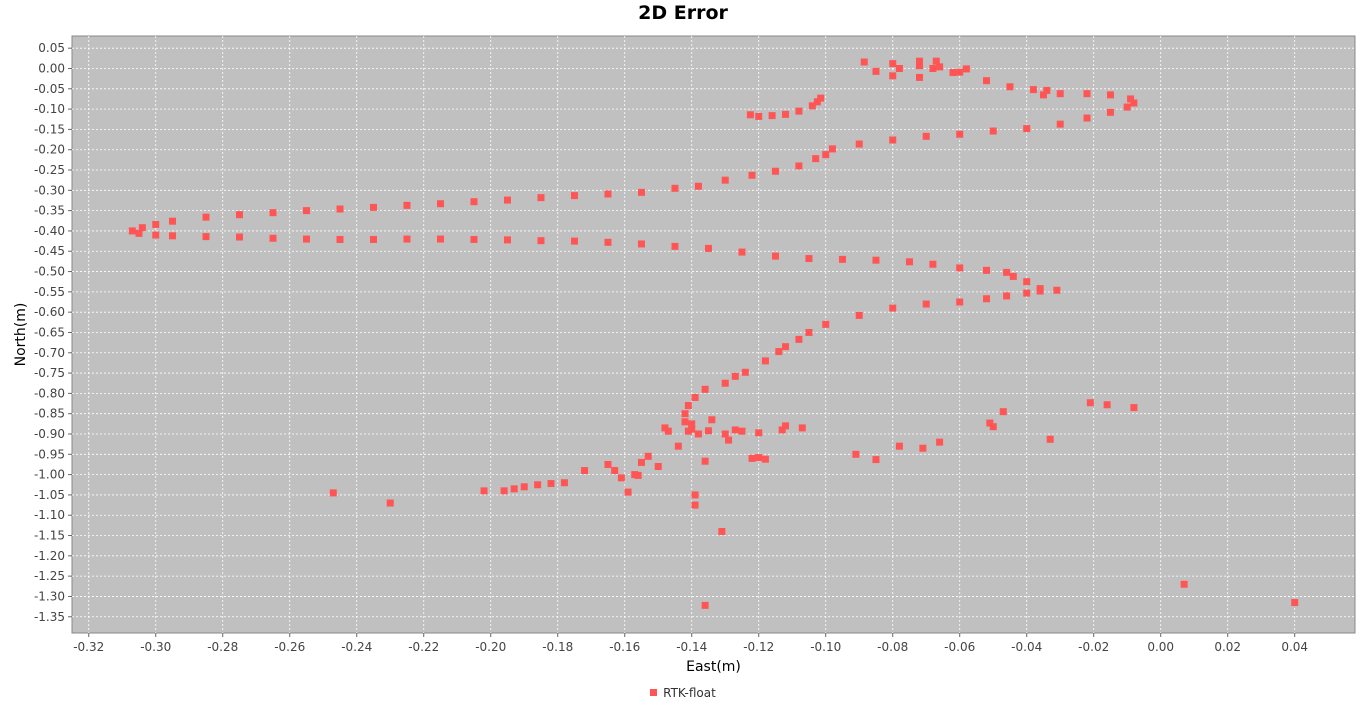 The width and height of the screenshot is (1366, 705). What do you see at coordinates (222, 647) in the screenshot?
I see `x-tick-label: -0.28` at bounding box center [222, 647].